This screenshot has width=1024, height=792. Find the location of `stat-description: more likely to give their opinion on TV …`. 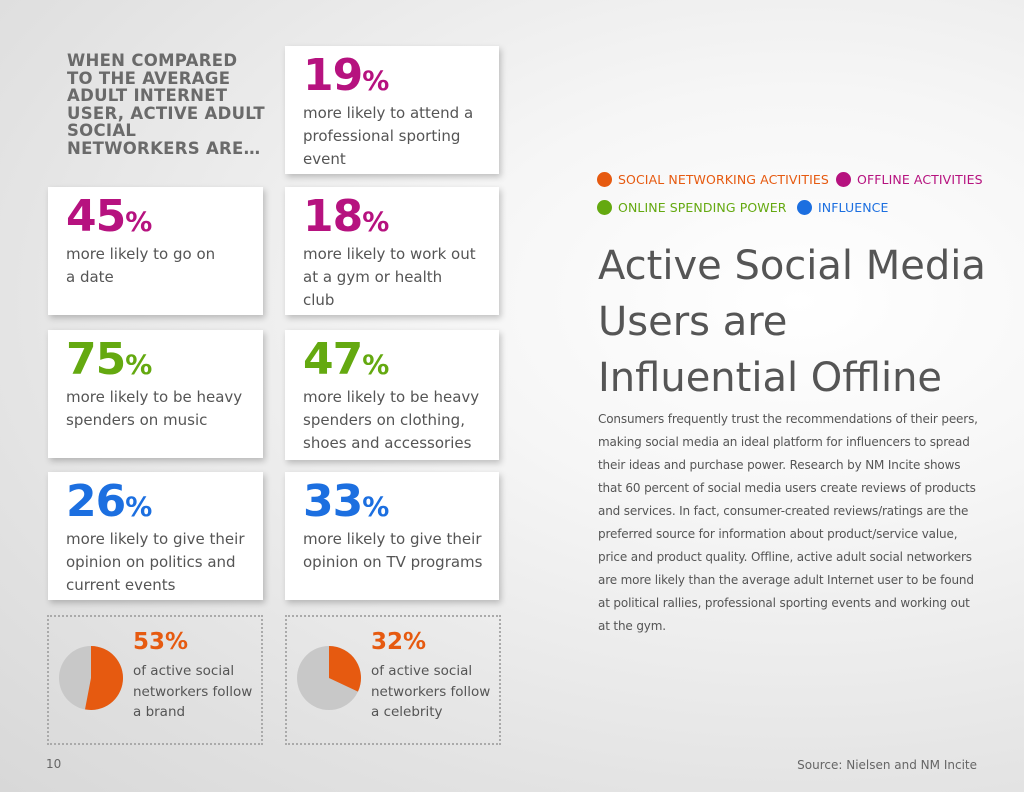

stat-description: more likely to give their opinion on TV … is located at coordinates (393, 550).